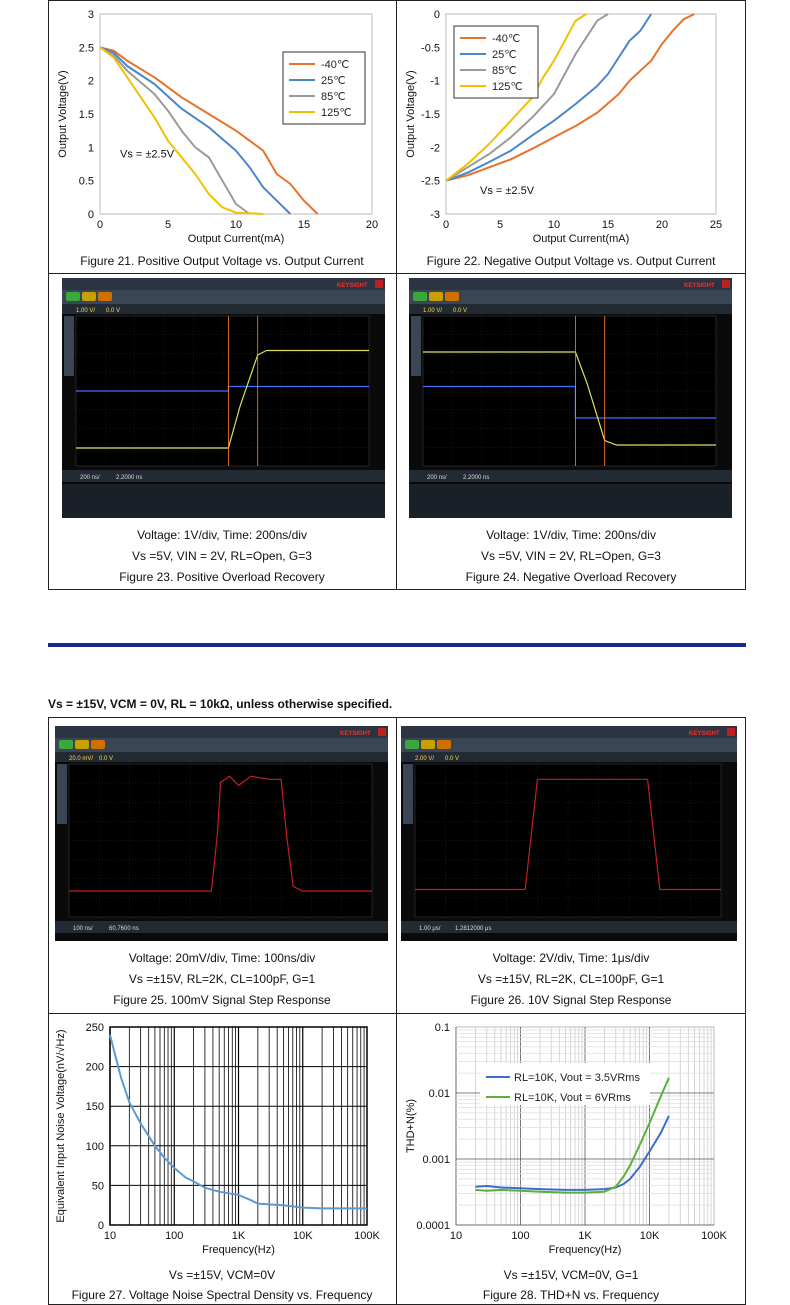 Image resolution: width=790 pixels, height=1305 pixels. I want to click on fig21-annotation: Vs = ±2.5V, so click(147, 154).